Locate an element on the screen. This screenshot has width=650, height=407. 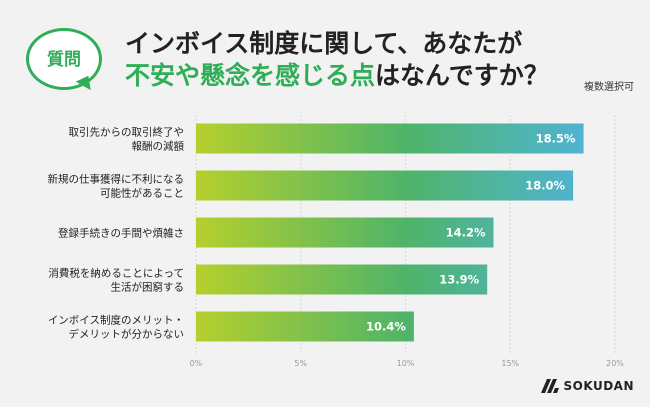
x-axis-ticks: 0% 5% 10% 15% 20% is located at coordinates (407, 363).